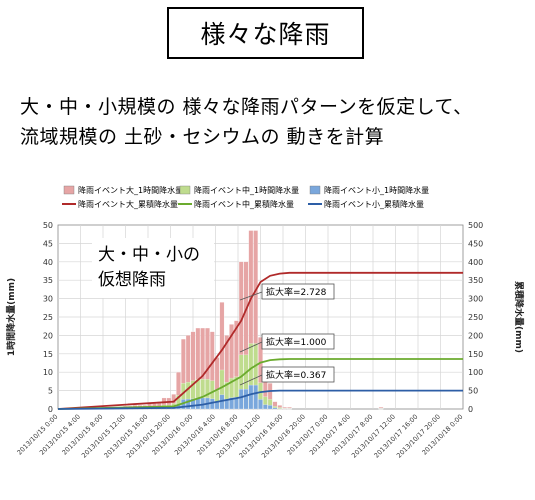 Image resolution: width=535 pixels, height=500 pixels. What do you see at coordinates (246, 107) in the screenshot?
I see `subtitle-line-1: 大・中・小規模の 様々な降雨パターンを仮定して、` at bounding box center [246, 107].